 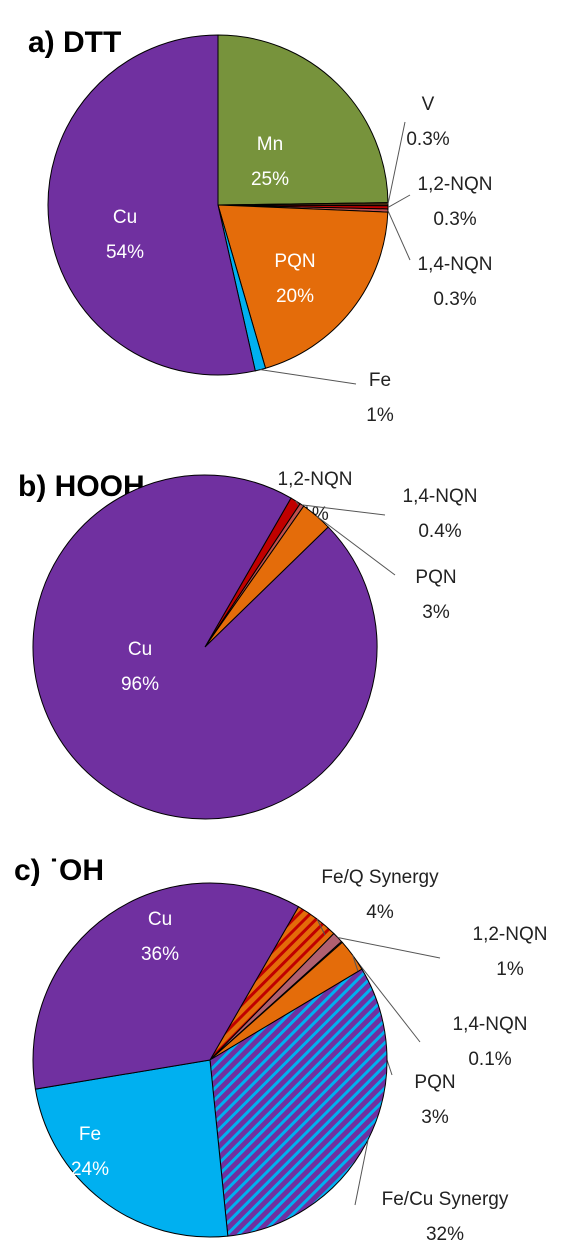 I want to click on slice-value-label: 32%, so click(x=445, y=1232).